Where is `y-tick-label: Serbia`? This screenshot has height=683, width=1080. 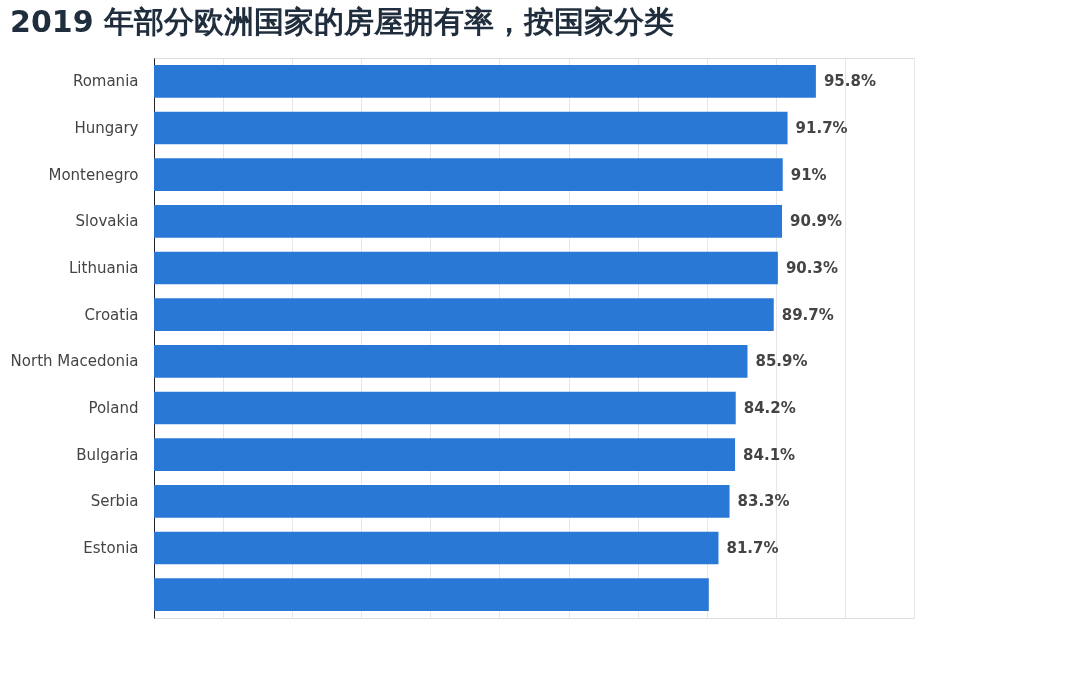 y-tick-label: Serbia is located at coordinates (114, 501).